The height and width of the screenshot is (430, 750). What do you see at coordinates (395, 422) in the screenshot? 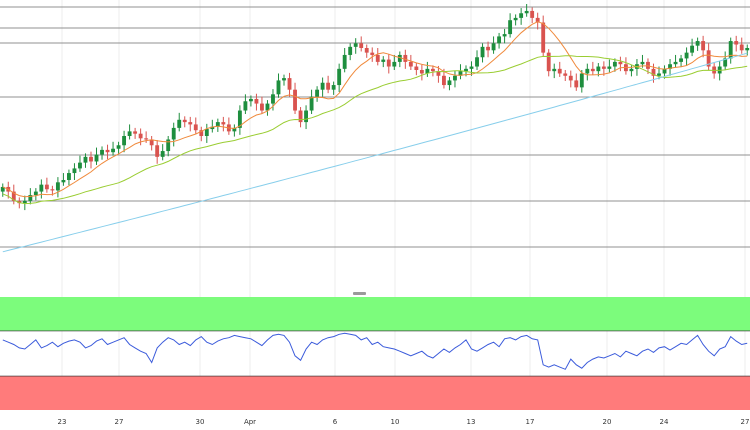
I see `x-tick-label: 10` at bounding box center [395, 422].